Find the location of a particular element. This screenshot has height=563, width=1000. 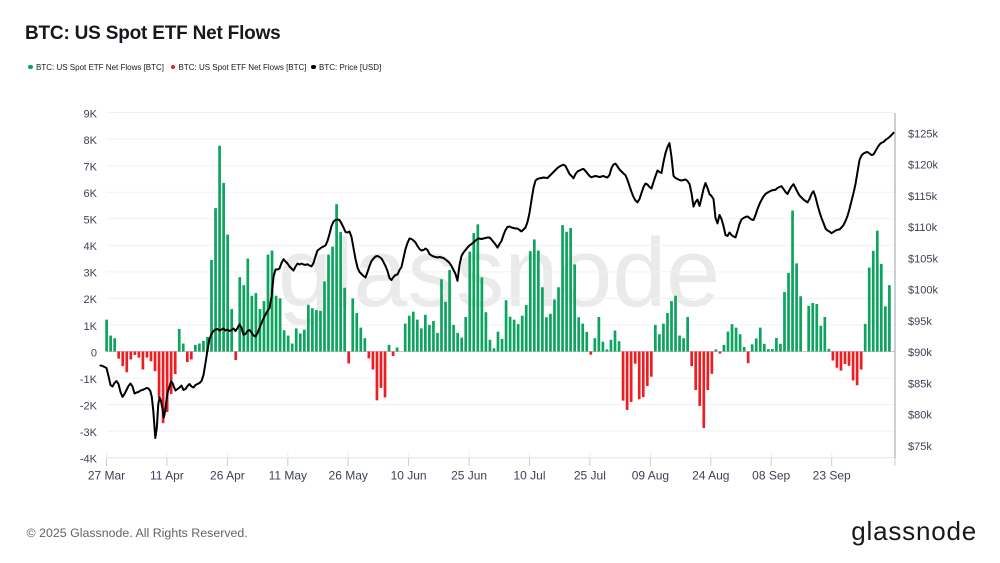

svg-text: -4K is located at coordinates (89, 460).